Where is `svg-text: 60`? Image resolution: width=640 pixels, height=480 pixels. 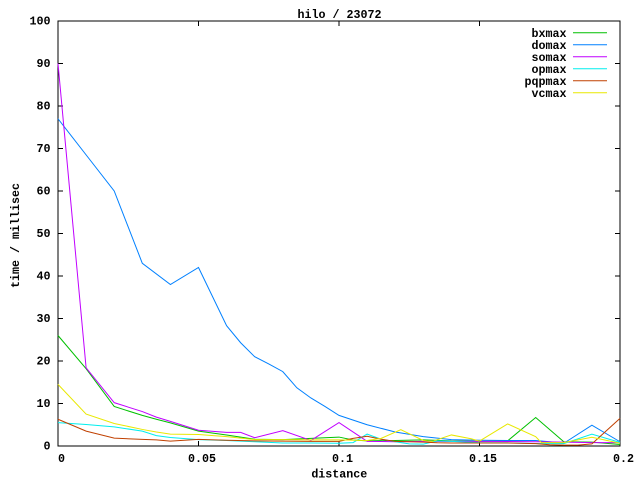
svg-text: 60 is located at coordinates (44, 191).